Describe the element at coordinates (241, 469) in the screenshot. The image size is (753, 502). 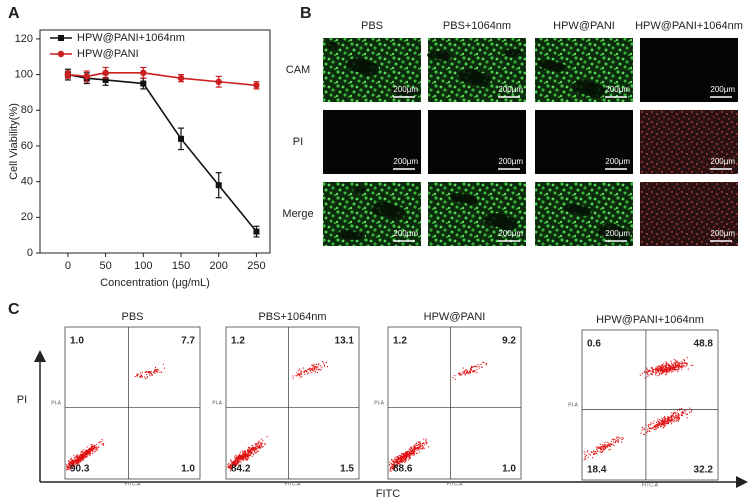
I see `quadrant-percent: 84.2` at that location.